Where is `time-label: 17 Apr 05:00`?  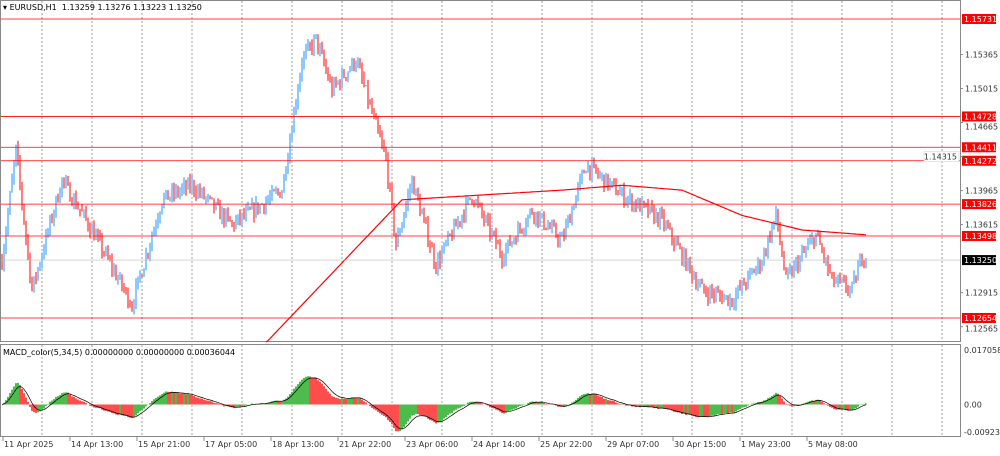
time-label: 17 Apr 05:00 is located at coordinates (231, 444).